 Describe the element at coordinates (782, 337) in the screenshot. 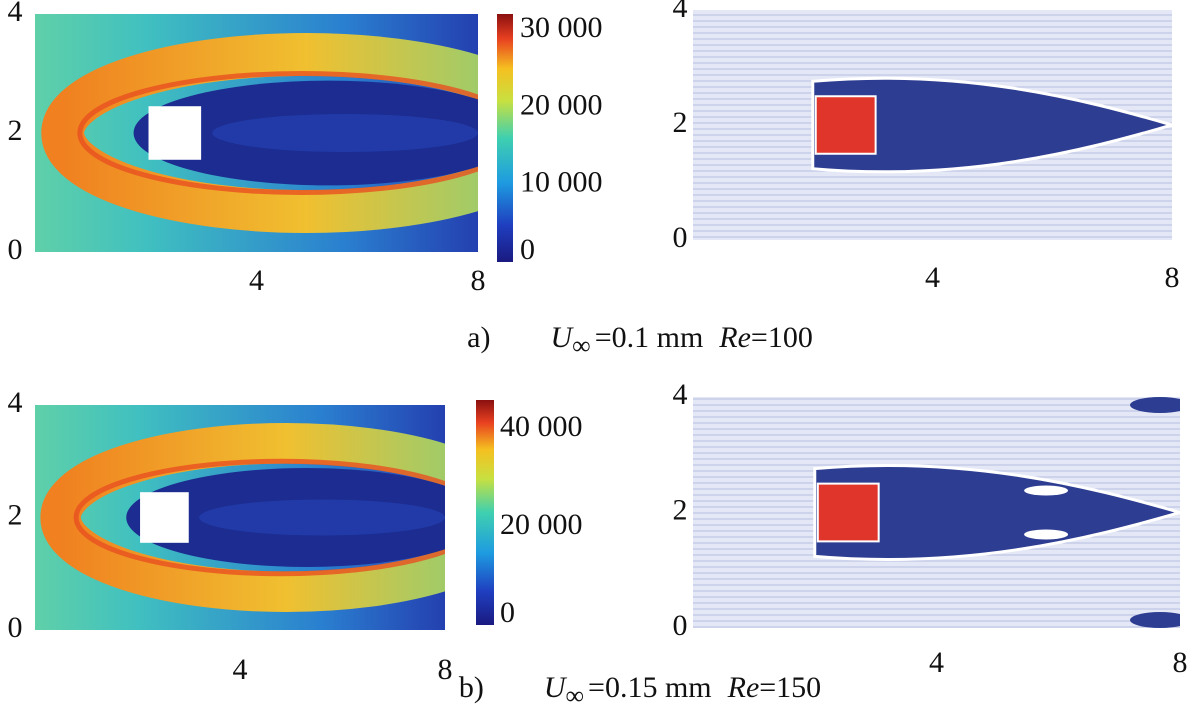

I see `caption-re_value: =100` at that location.